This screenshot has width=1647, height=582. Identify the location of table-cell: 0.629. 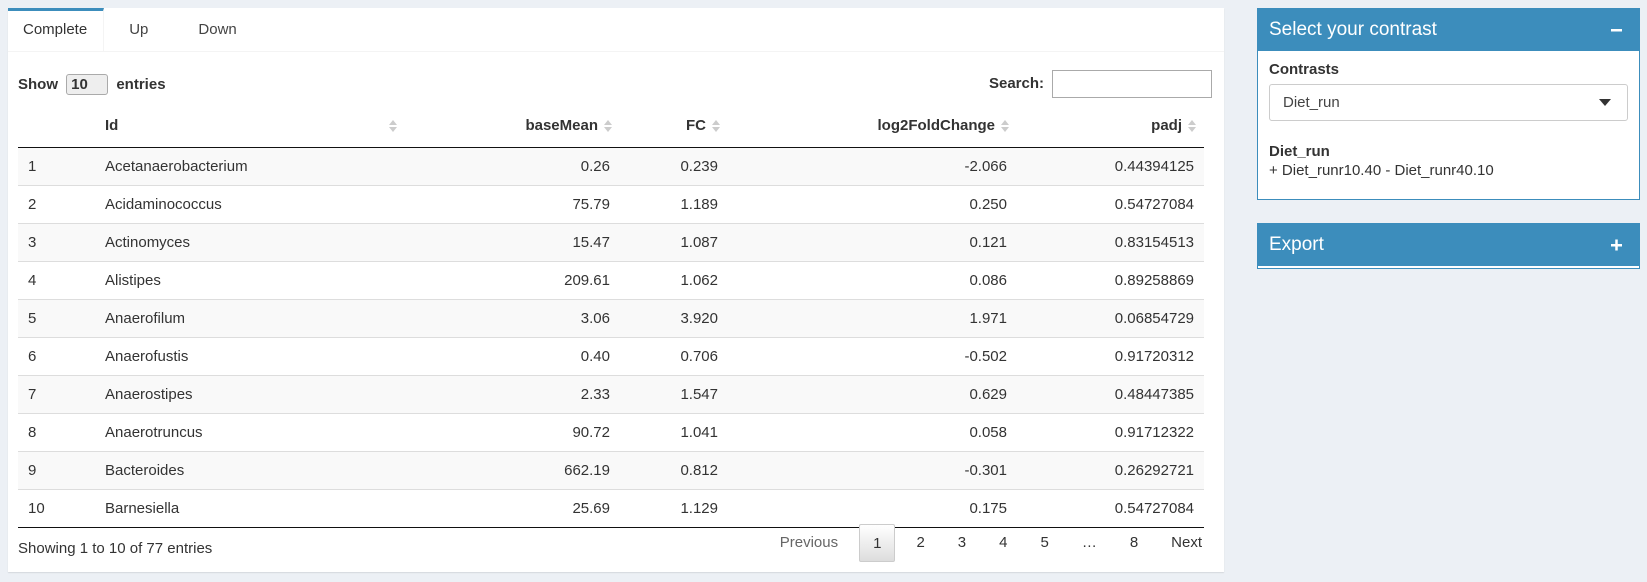
(872, 393).